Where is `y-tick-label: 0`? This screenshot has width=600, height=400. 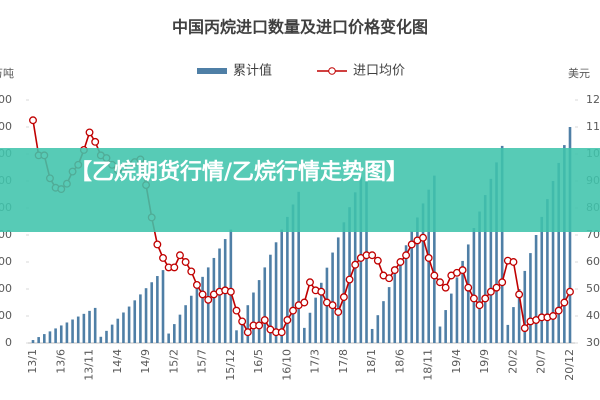 y-tick-label: 0 is located at coordinates (8, 342).